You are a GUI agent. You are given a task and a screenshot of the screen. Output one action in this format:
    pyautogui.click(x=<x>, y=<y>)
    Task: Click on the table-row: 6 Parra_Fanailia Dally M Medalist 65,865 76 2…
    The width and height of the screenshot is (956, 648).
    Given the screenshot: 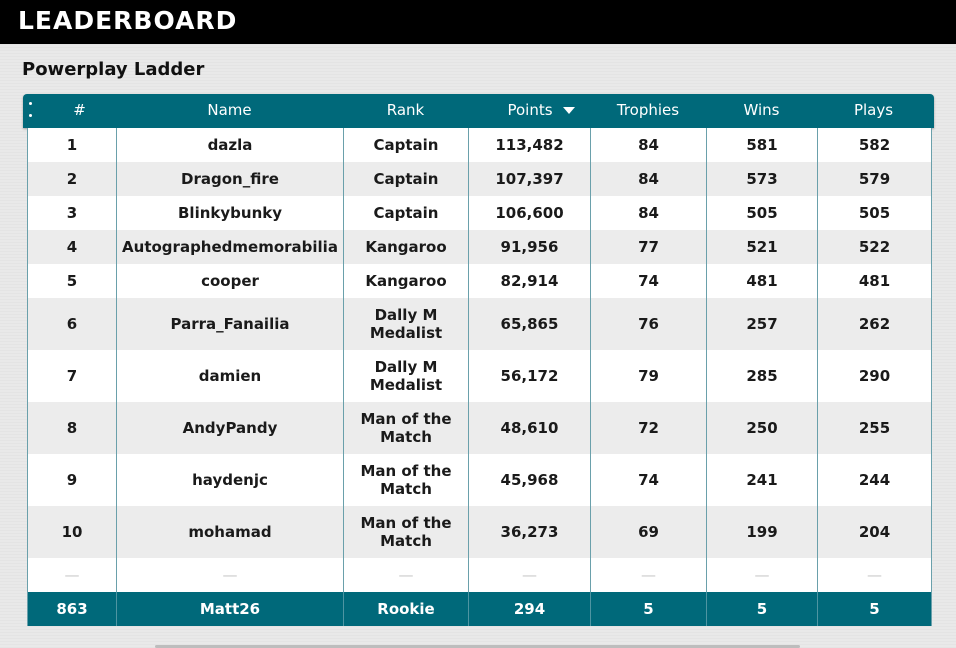 What is the action you would take?
    pyautogui.click(x=479, y=324)
    